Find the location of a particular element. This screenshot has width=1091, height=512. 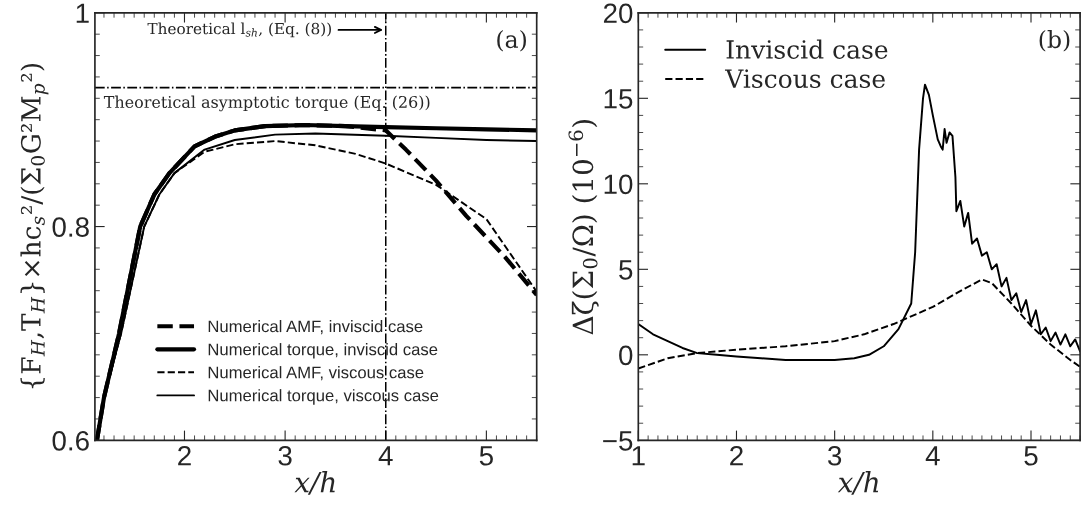

y-tick-label: 10 is located at coordinates (618, 184).